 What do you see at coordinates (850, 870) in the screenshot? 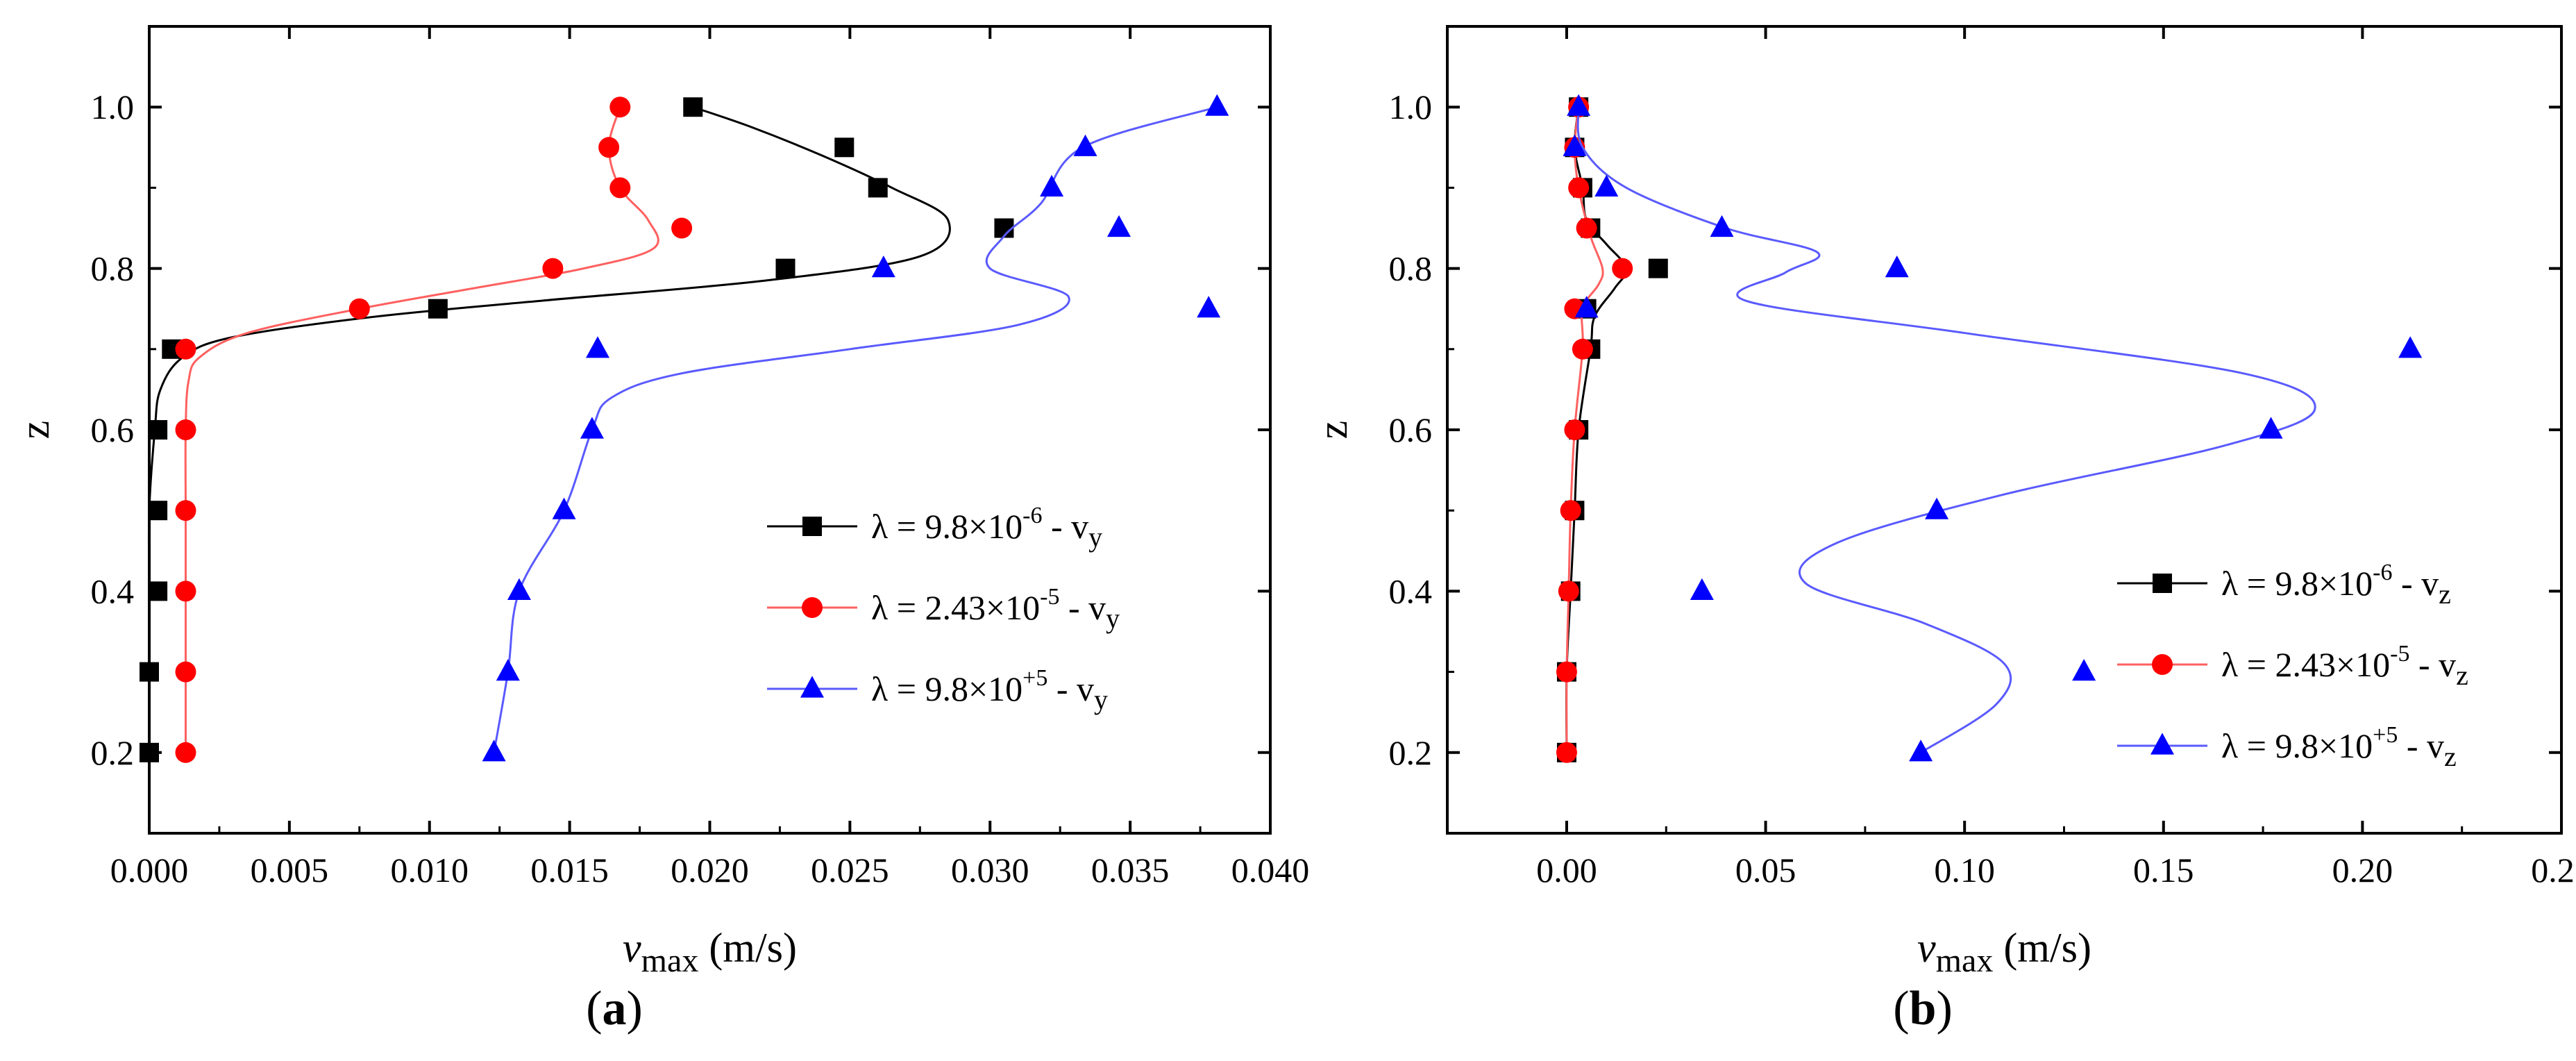
I see `x-tick-label: 0.025` at bounding box center [850, 870].